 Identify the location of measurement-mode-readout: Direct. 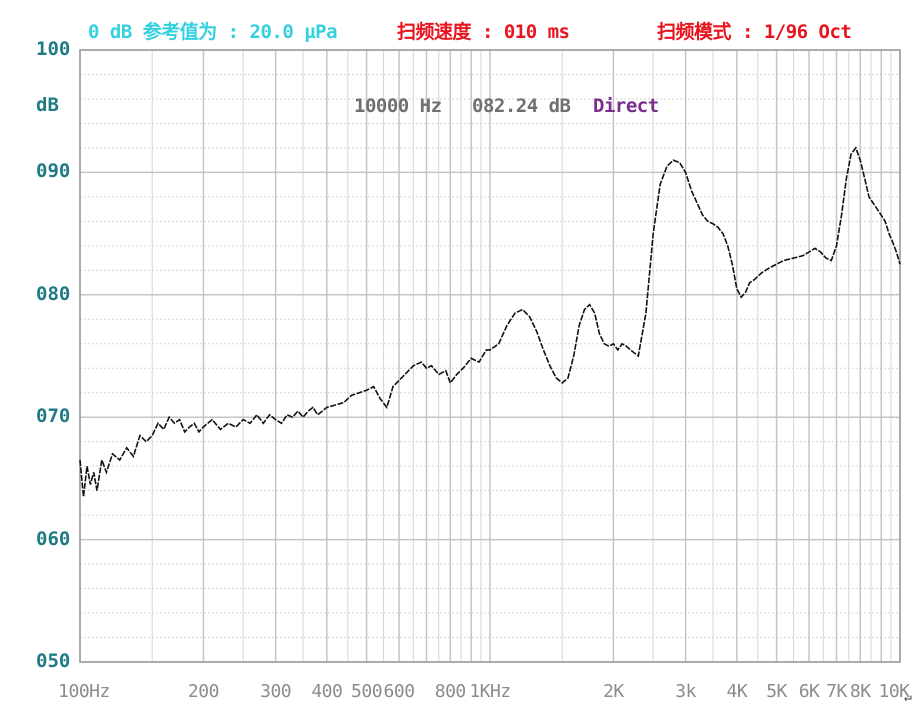
(626, 106).